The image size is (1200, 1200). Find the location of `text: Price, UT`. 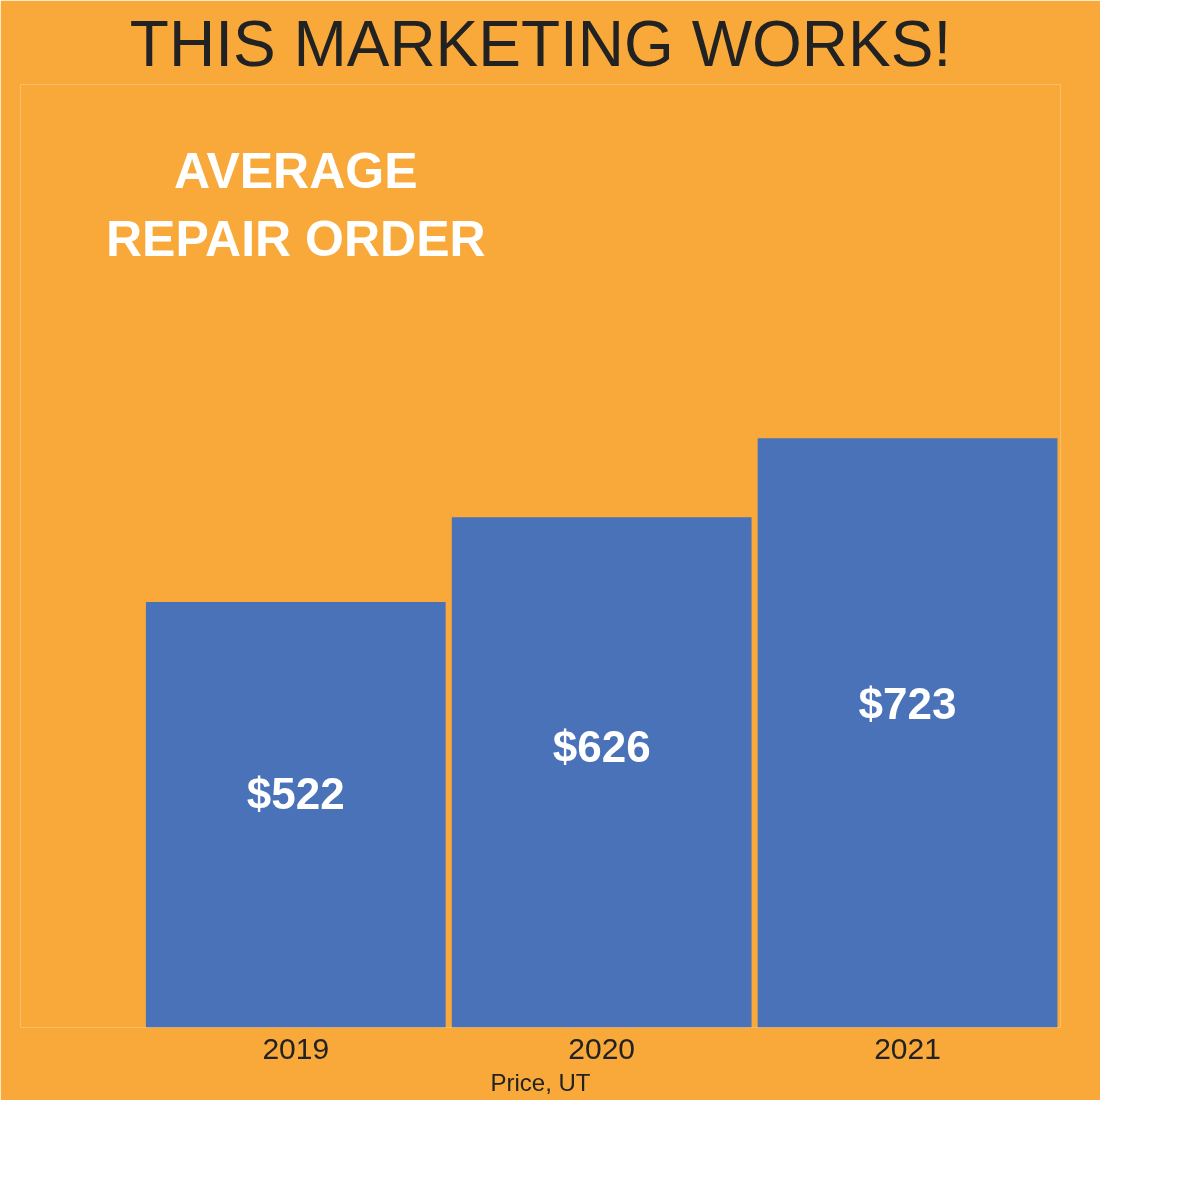

text: Price, UT is located at coordinates (540, 1082).